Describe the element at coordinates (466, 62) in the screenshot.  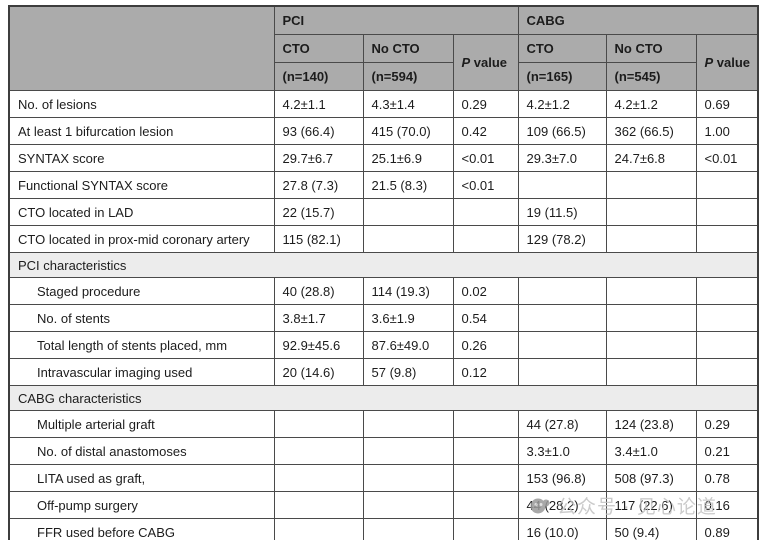
I see `p-italic: P` at that location.